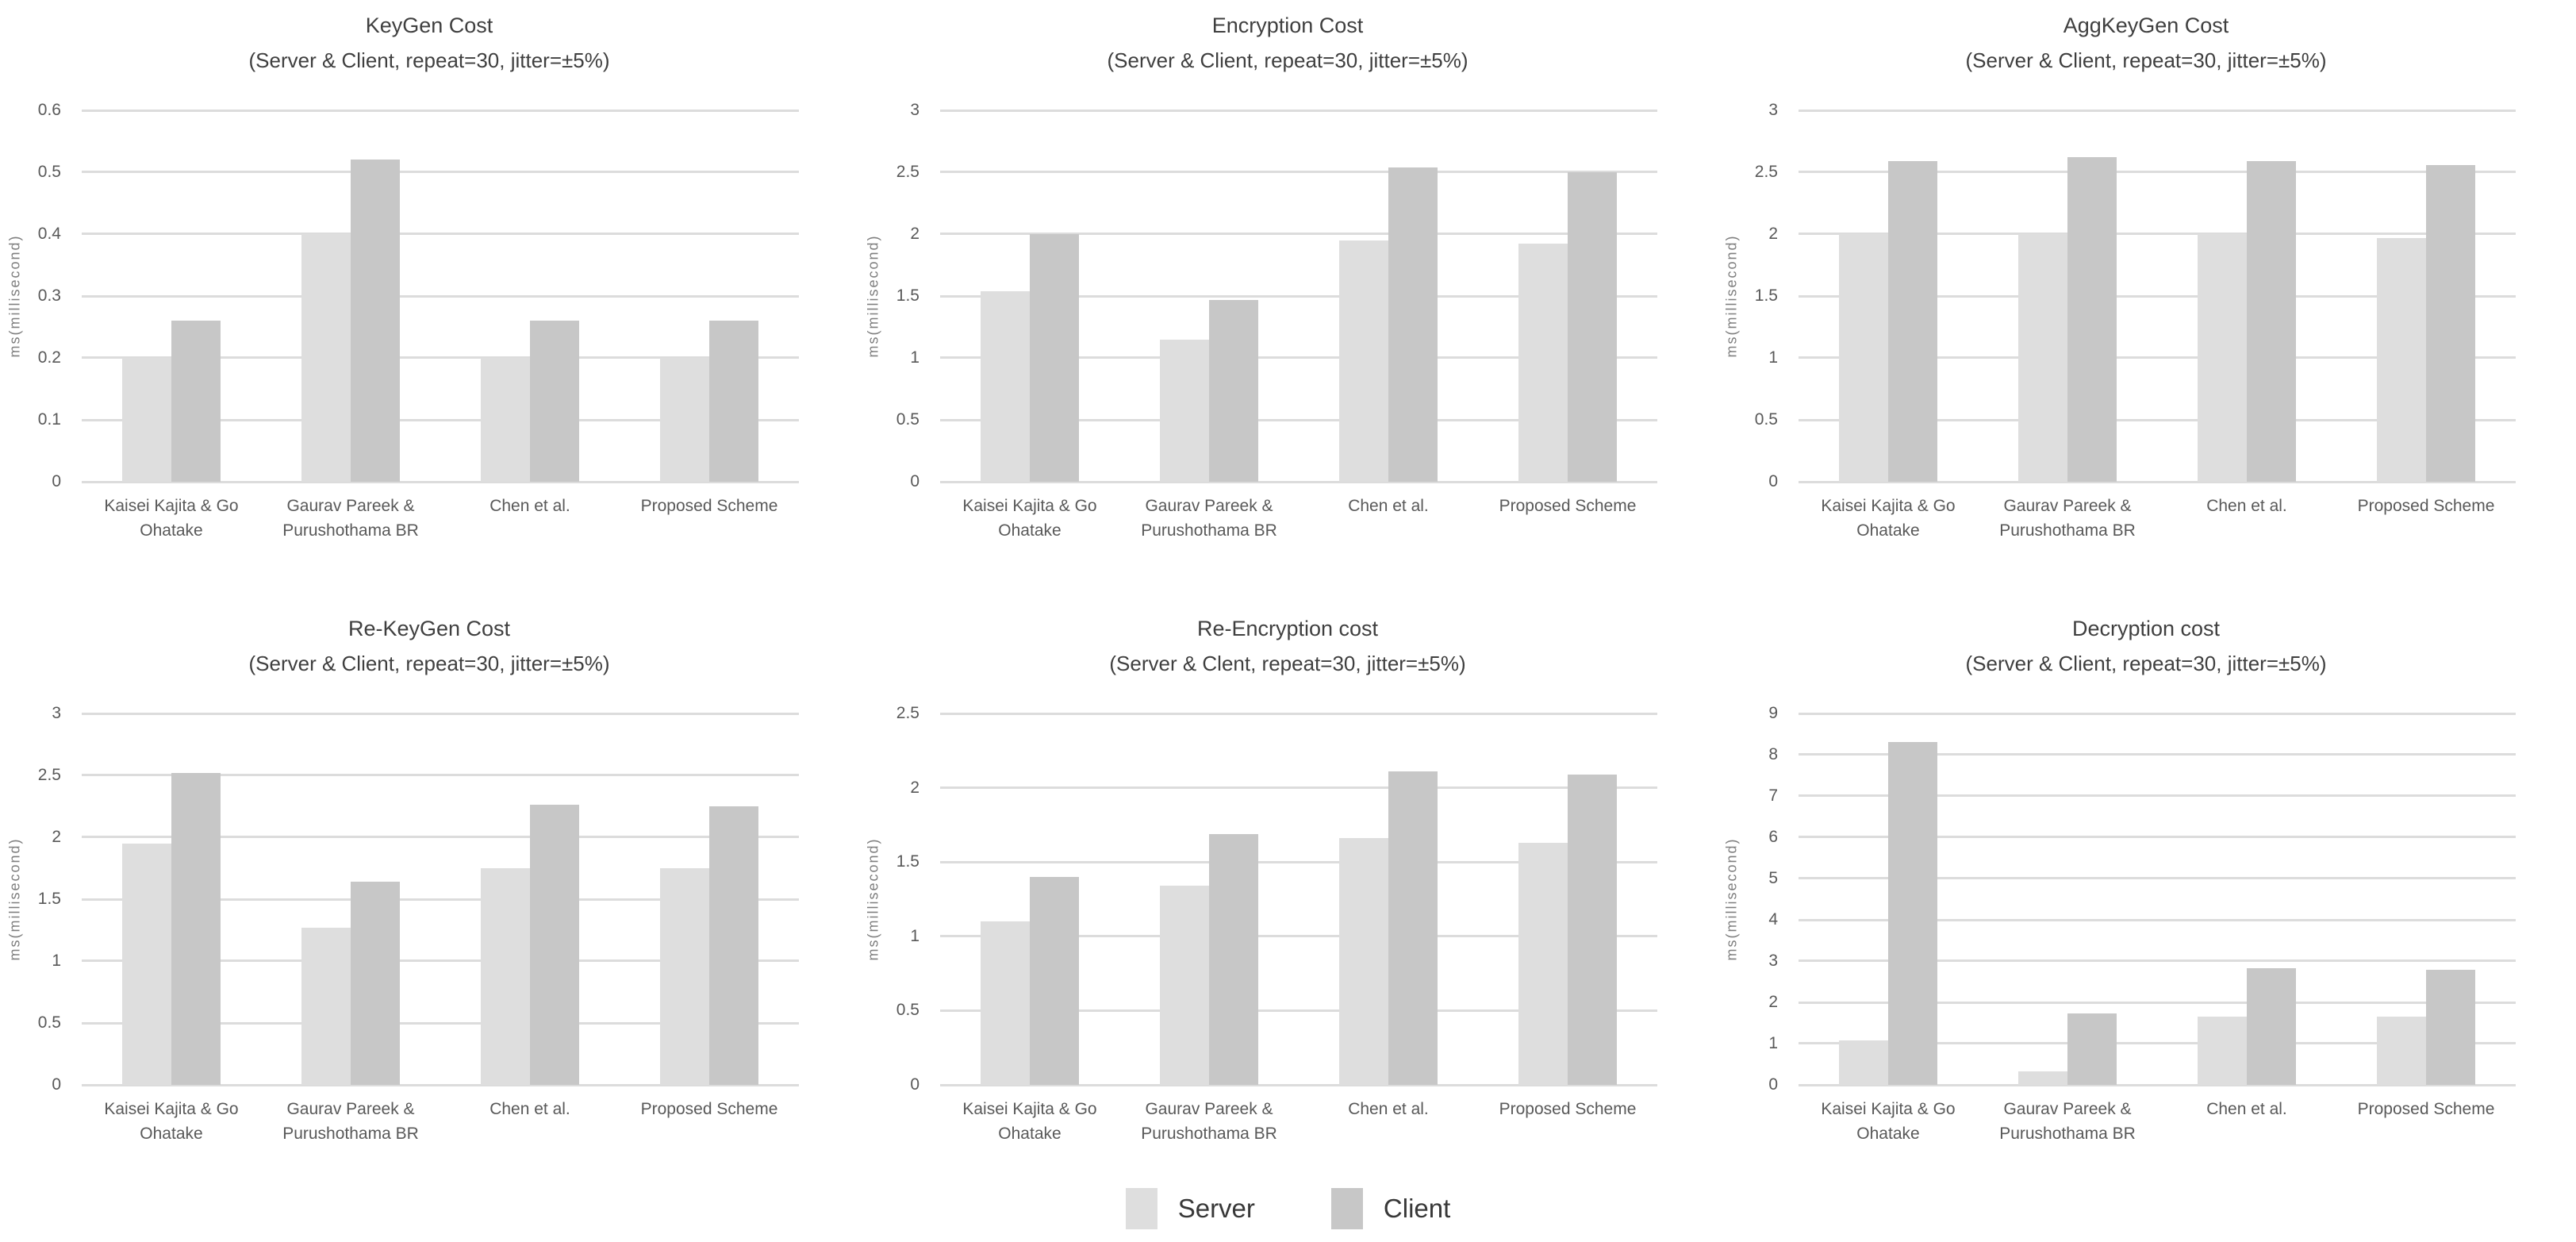 This screenshot has width=2576, height=1242. Describe the element at coordinates (2157, 899) in the screenshot. I see `bars-area` at that location.